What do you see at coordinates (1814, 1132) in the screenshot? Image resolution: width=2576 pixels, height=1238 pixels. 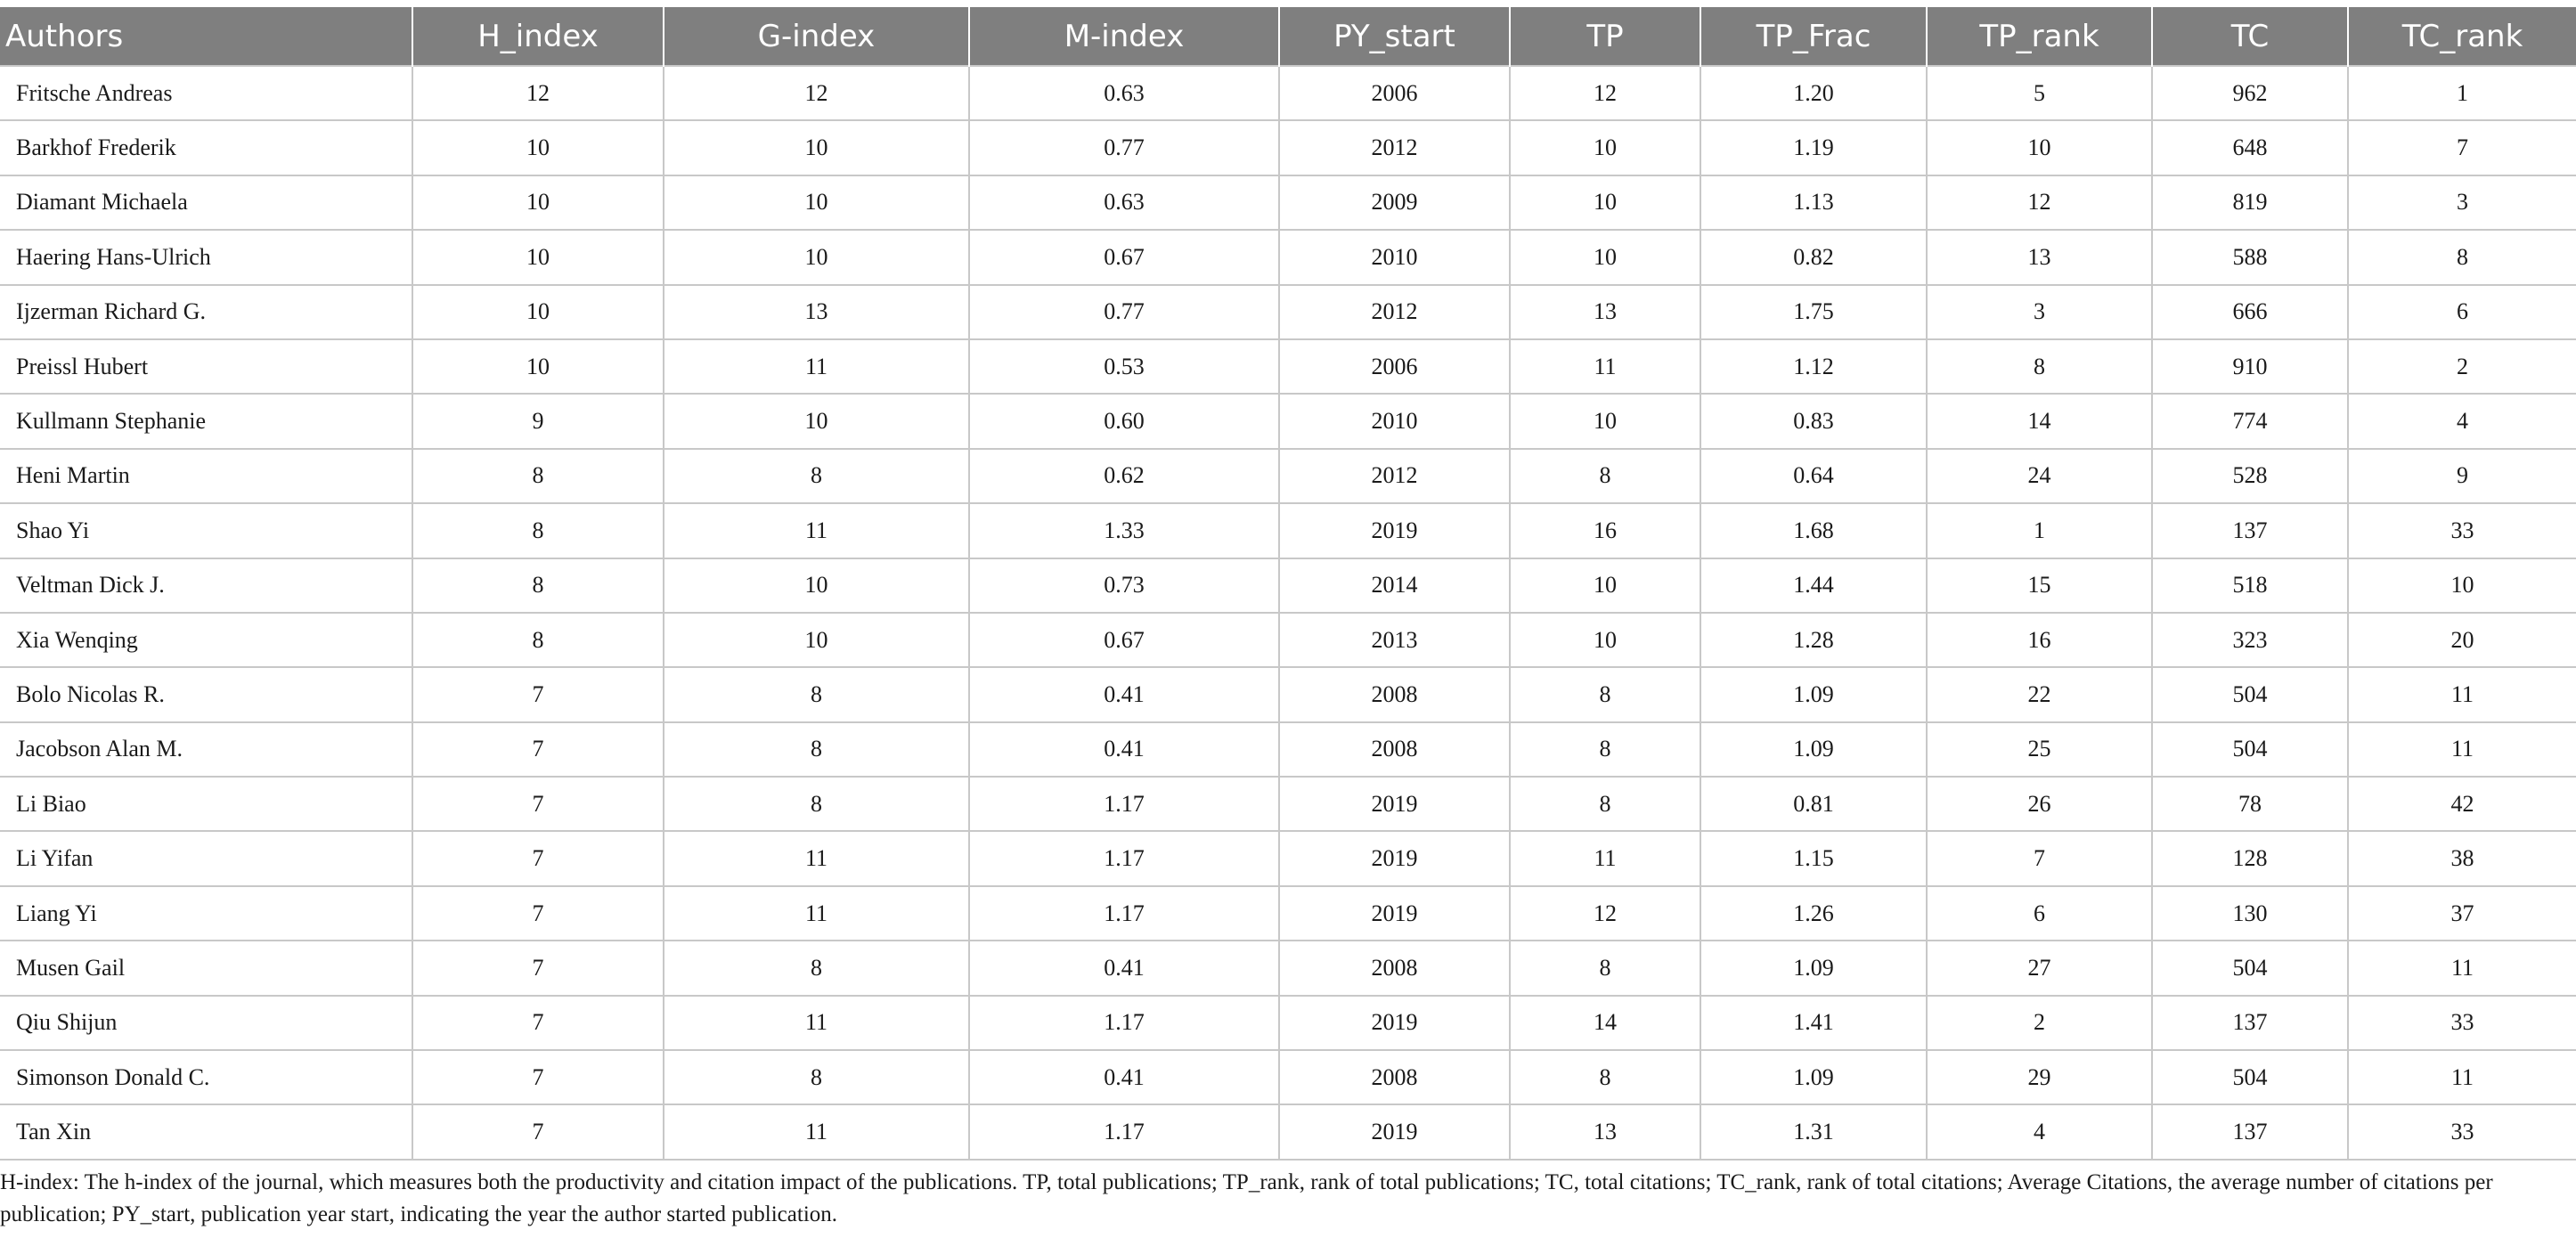 I see `cell-tp-frac: 1.31` at bounding box center [1814, 1132].